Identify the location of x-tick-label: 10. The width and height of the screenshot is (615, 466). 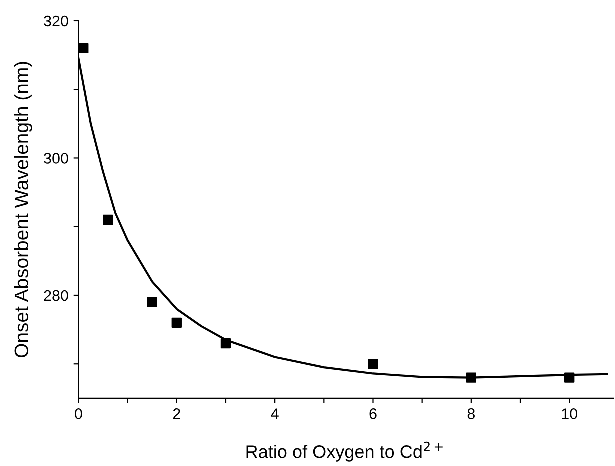
(570, 414).